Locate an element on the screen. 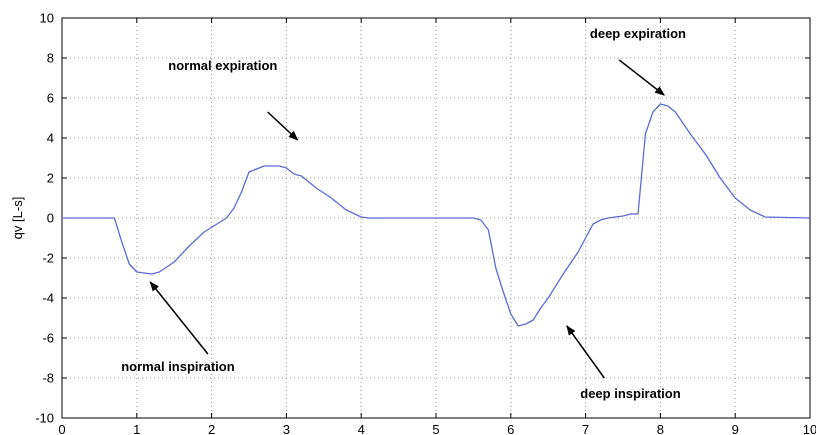  y-tick-label: 6 is located at coordinates (50, 98).